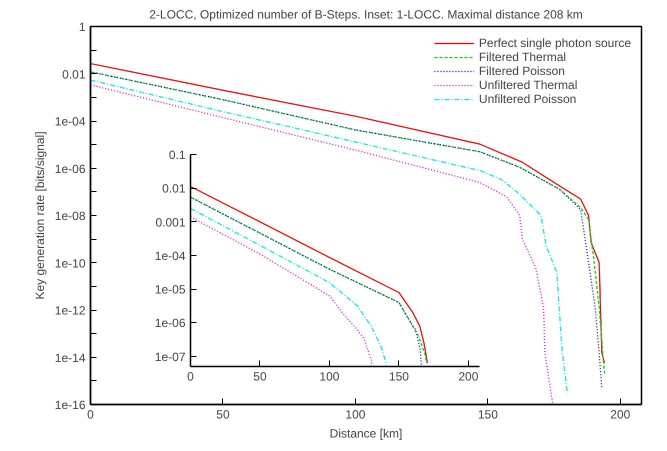 This screenshot has width=667, height=451. I want to click on legend-label: Filtered Poisson, so click(521, 71).